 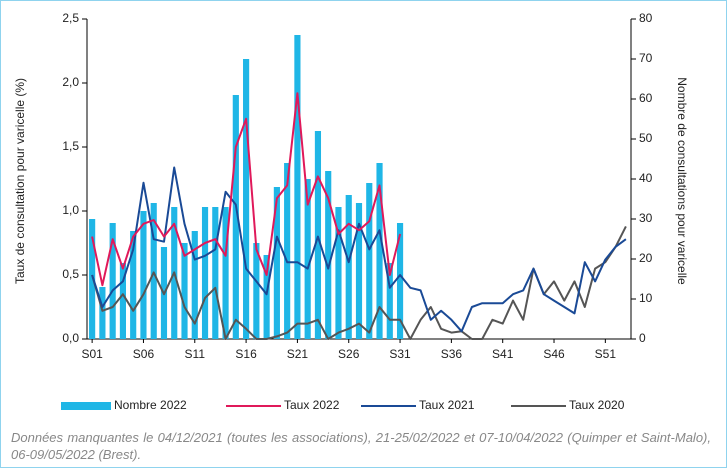 I want to click on y-tick-label: 2,0, so click(x=70, y=82).